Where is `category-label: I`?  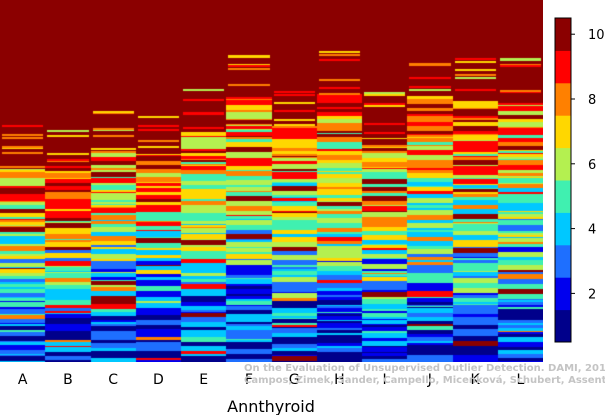 category-label: I is located at coordinates (385, 380).